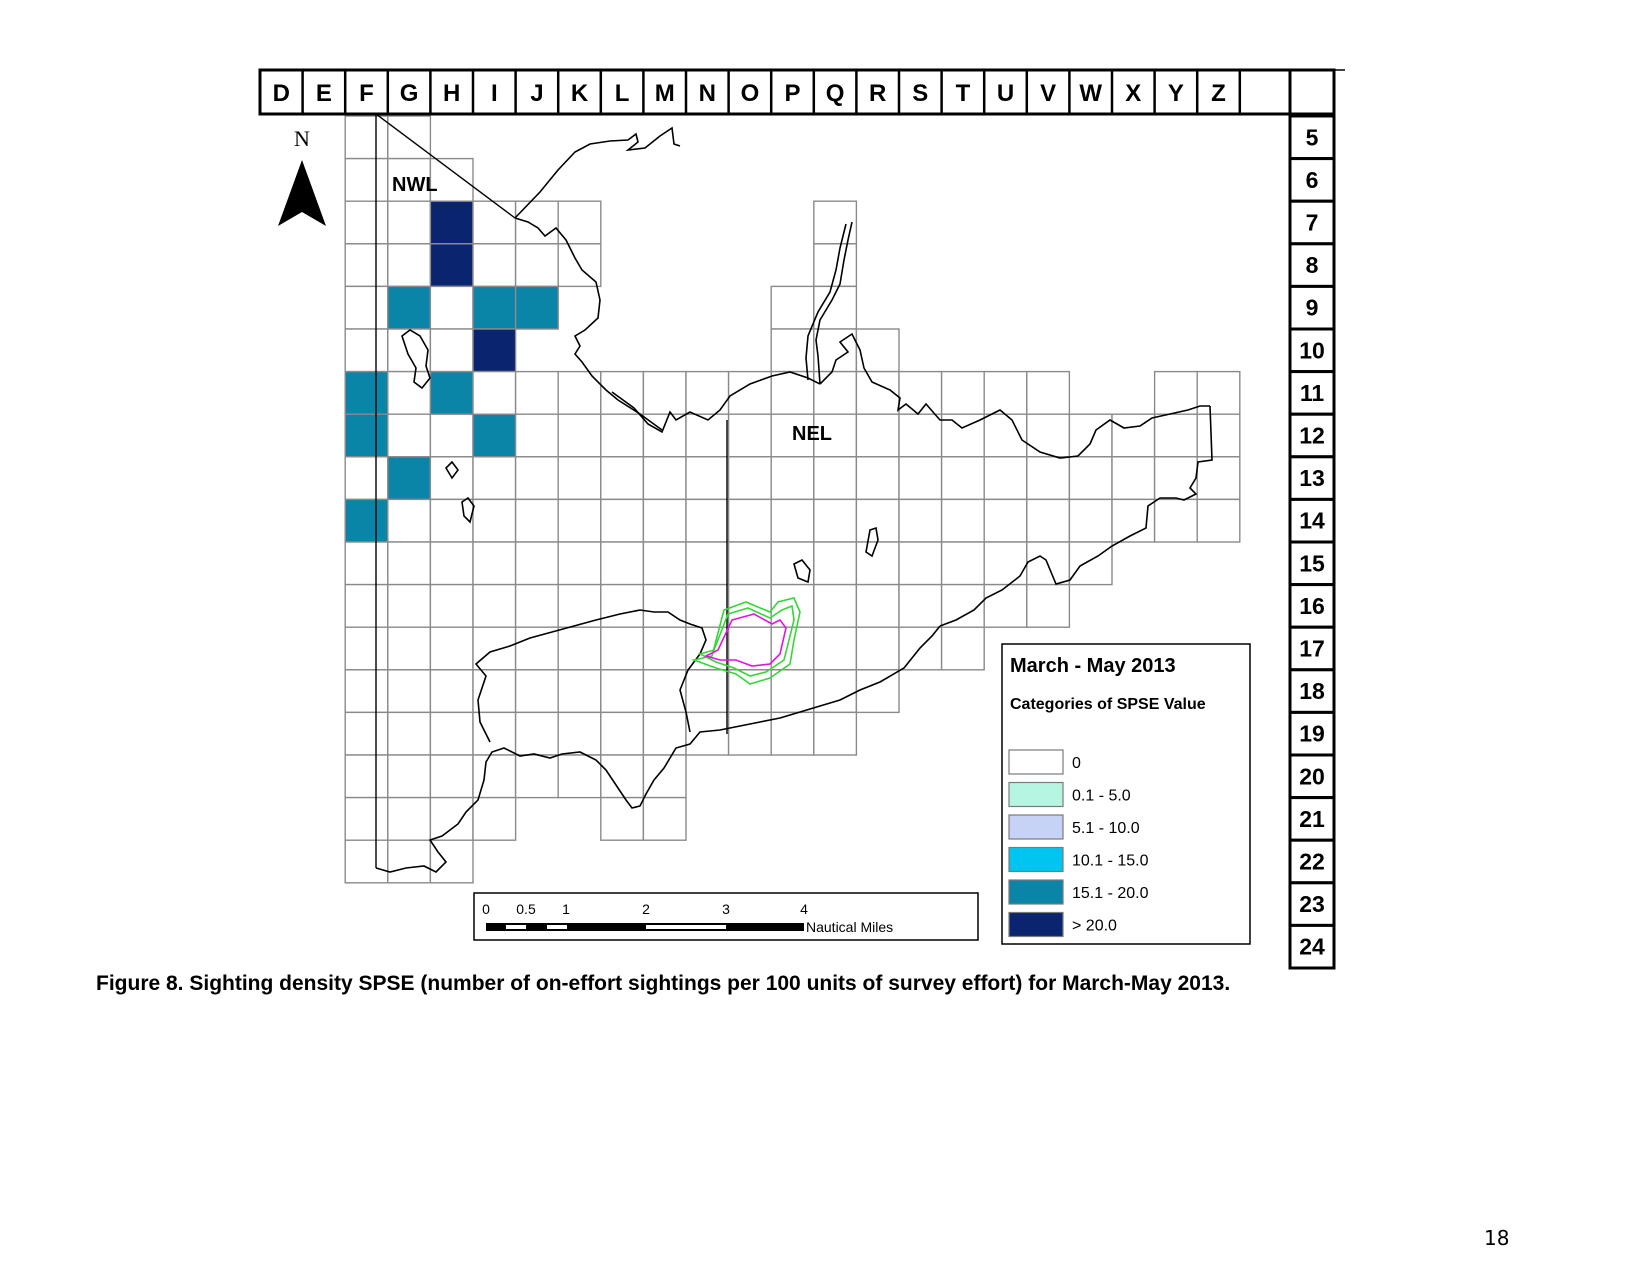  Describe the element at coordinates (665, 93) in the screenshot. I see `column-label: M` at that location.